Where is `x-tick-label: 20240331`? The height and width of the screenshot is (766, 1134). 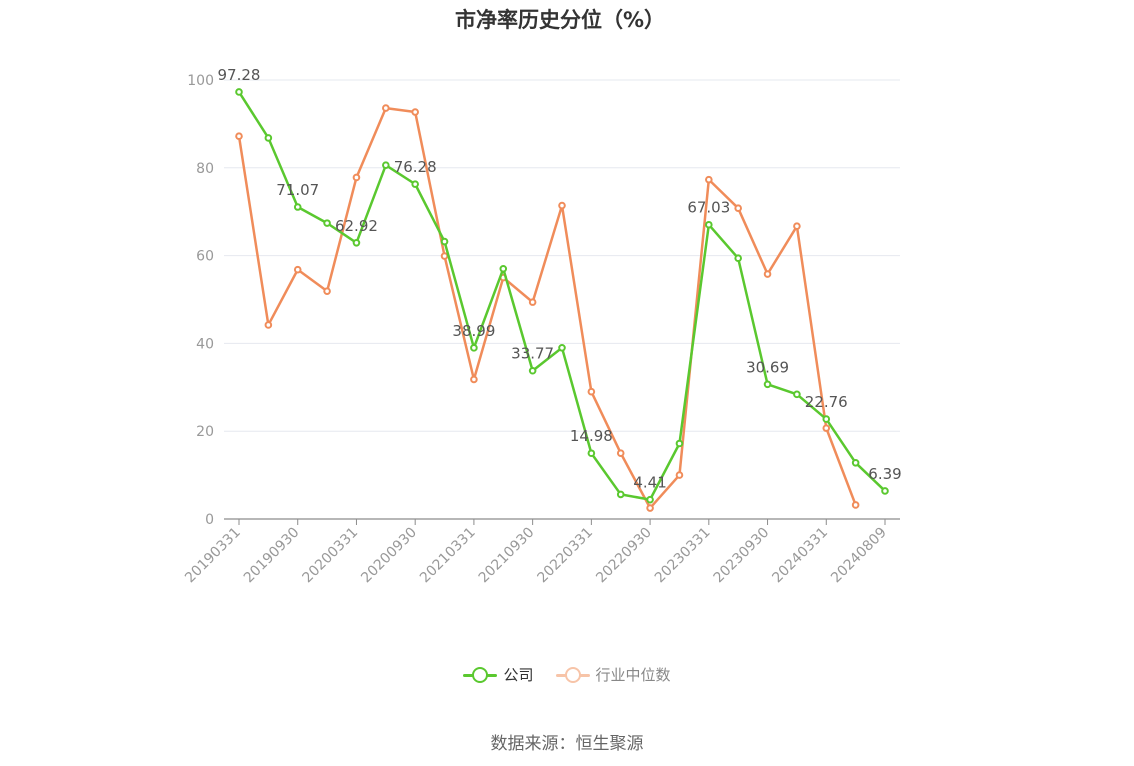
x-tick-label: 20240331 is located at coordinates (800, 556).